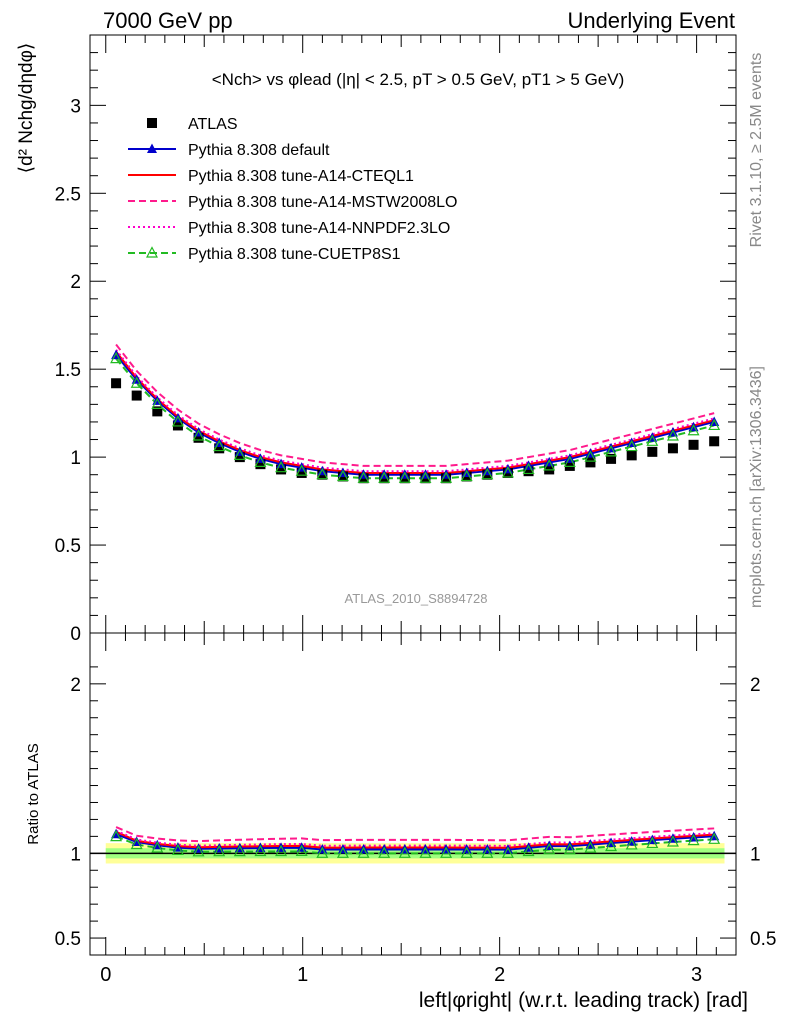 The image size is (786, 1024). I want to click on main-markers, so click(415, 416).